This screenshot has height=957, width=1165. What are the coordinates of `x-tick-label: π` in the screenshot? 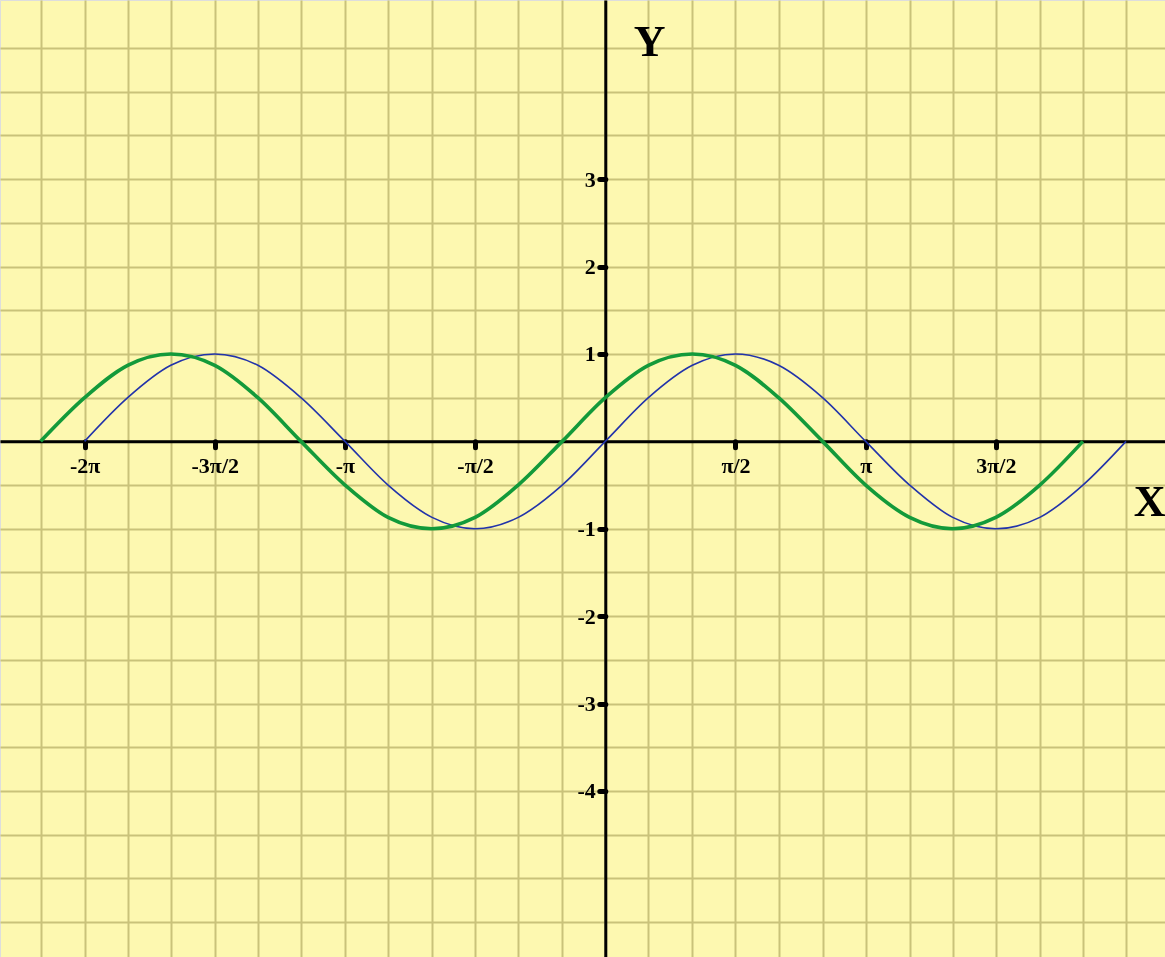 It's located at (866, 465).